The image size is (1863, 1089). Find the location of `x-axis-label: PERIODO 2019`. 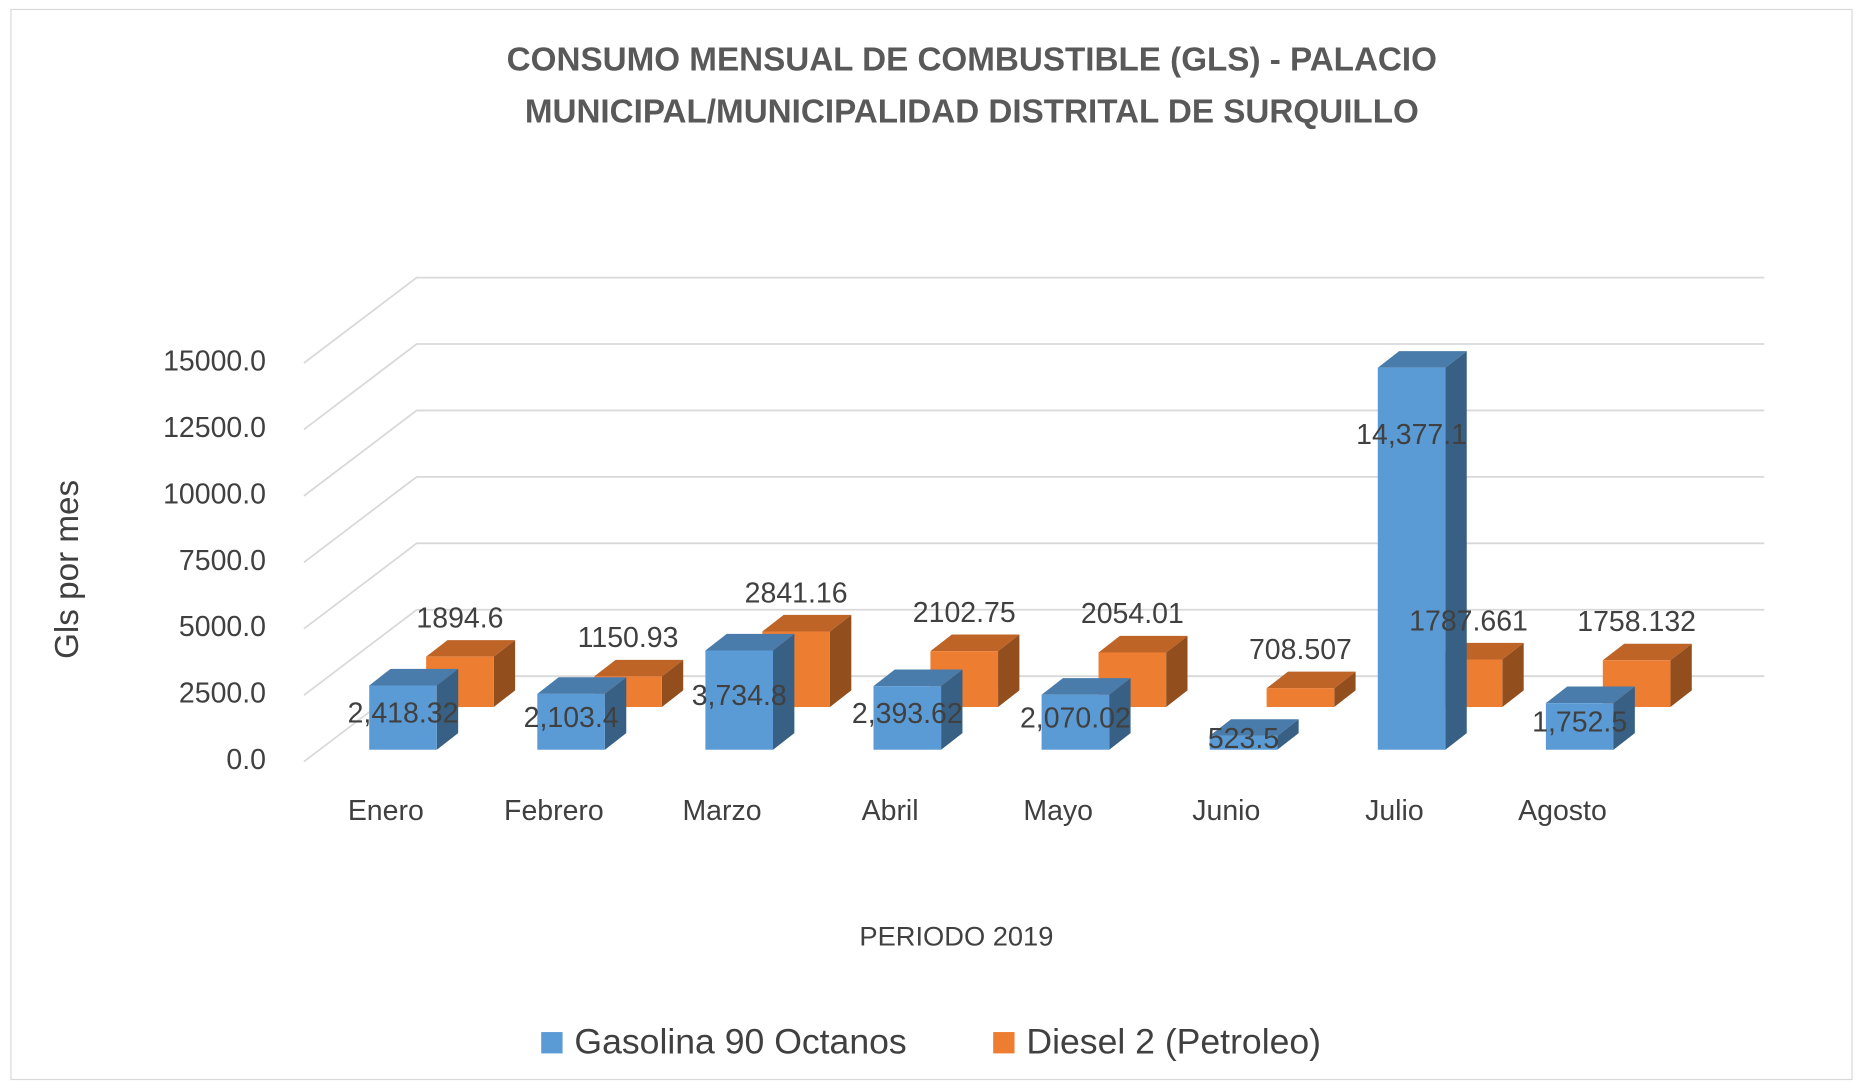

x-axis-label: PERIODO 2019 is located at coordinates (956, 936).